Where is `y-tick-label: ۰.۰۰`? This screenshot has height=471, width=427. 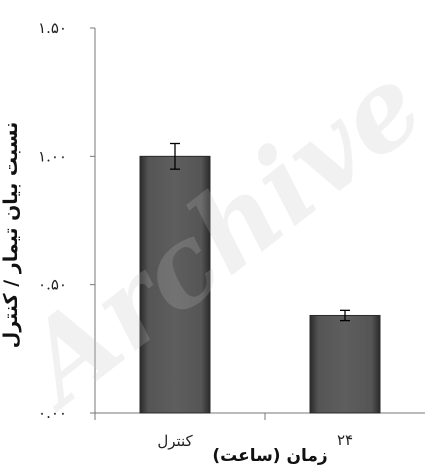 y-tick-label: ۰.۰۰ is located at coordinates (52, 413).